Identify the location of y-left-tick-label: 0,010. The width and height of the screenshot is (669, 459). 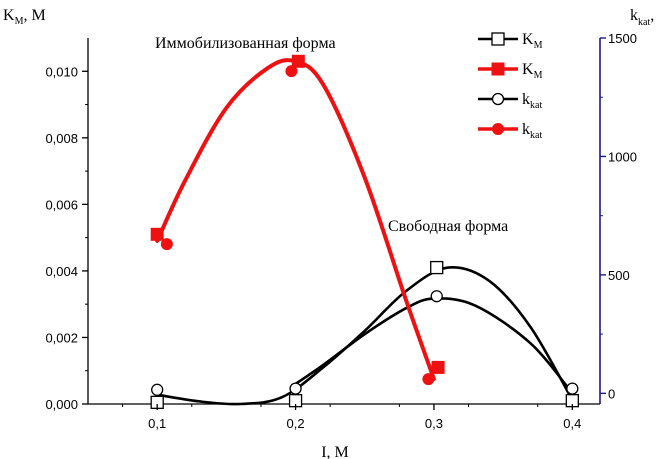
(61, 71).